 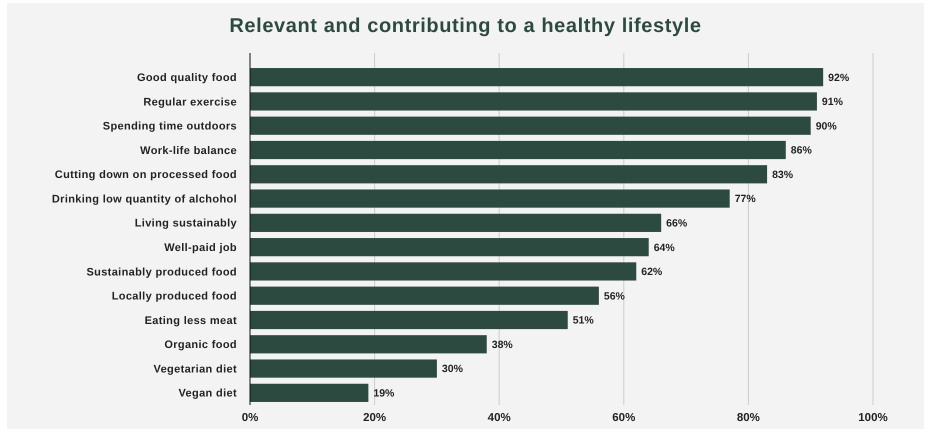 I want to click on x-tick-label: 80%, so click(x=748, y=418).